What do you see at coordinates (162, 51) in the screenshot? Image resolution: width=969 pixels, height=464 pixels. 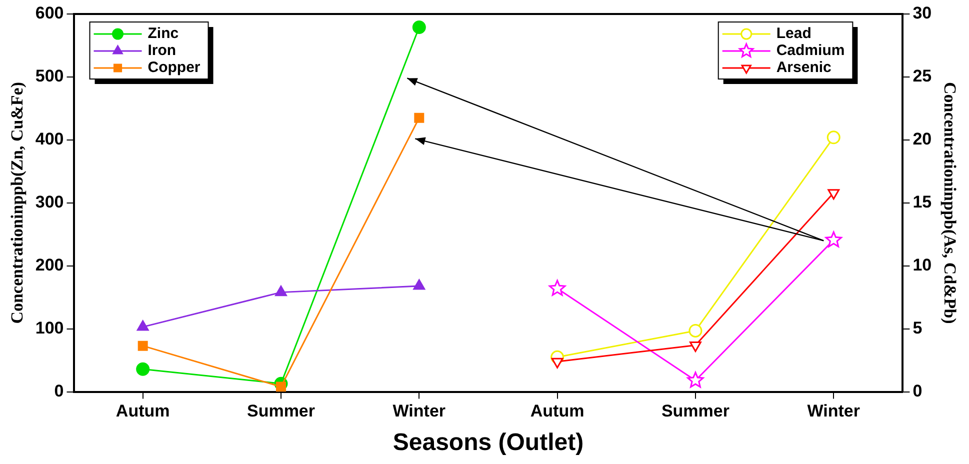 I see `legend-label: Iron` at bounding box center [162, 51].